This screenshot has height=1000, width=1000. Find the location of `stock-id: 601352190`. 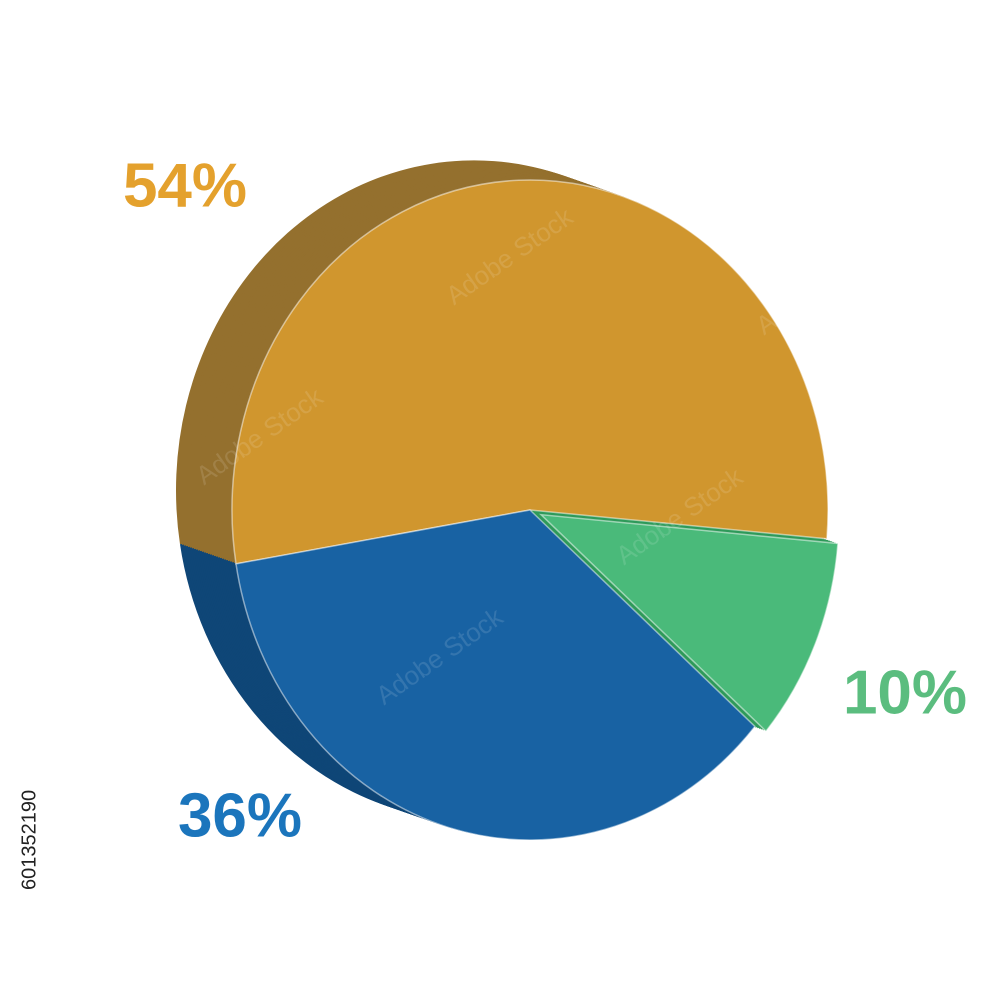

stock-id: 601352190 is located at coordinates (29, 840).